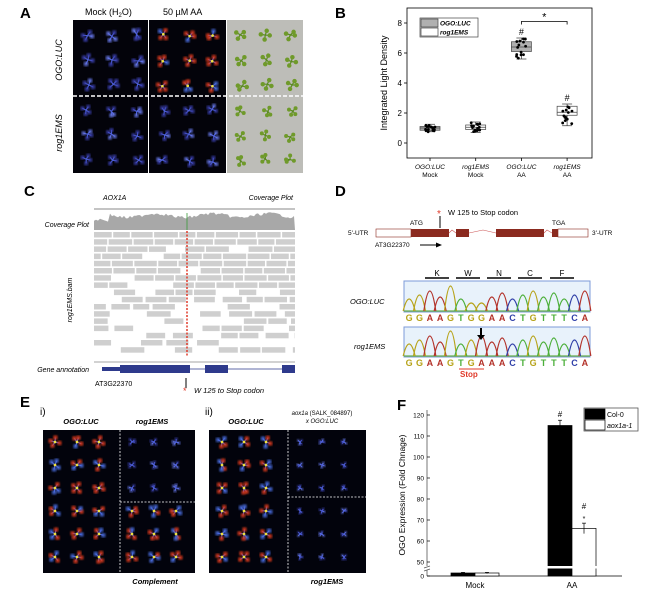 Image resolution: width=666 pixels, height=594 pixels. Describe the element at coordinates (499, 273) in the screenshot. I see `amino-acid-label: N` at that location.